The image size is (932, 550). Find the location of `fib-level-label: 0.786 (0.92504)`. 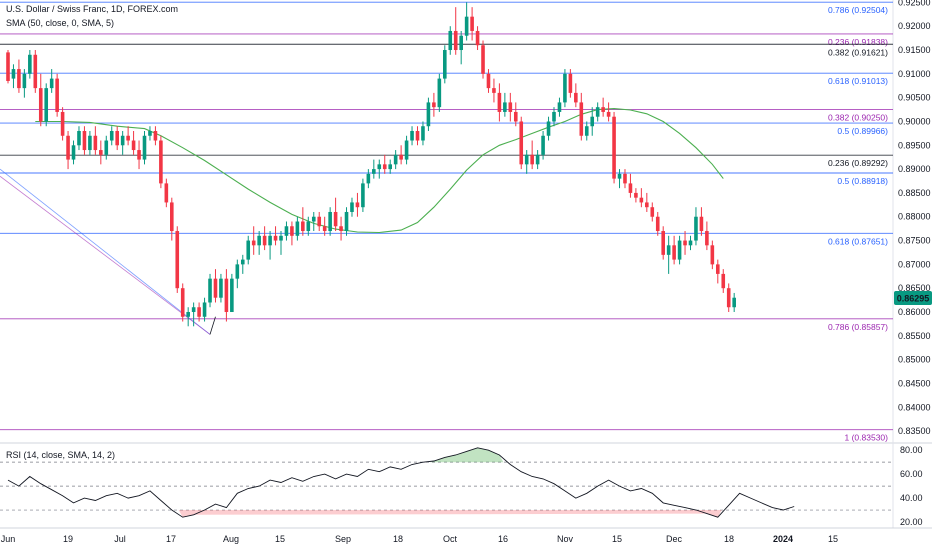

fib-level-label: 0.786 (0.92504) is located at coordinates (858, 10).